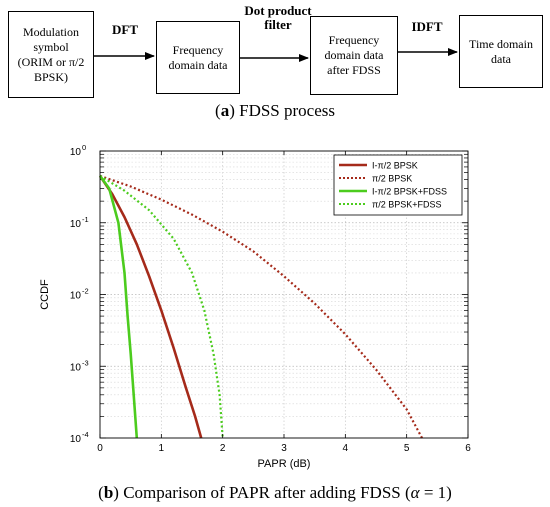  I want to click on y-tick-exponent: -2, so click(85, 291).